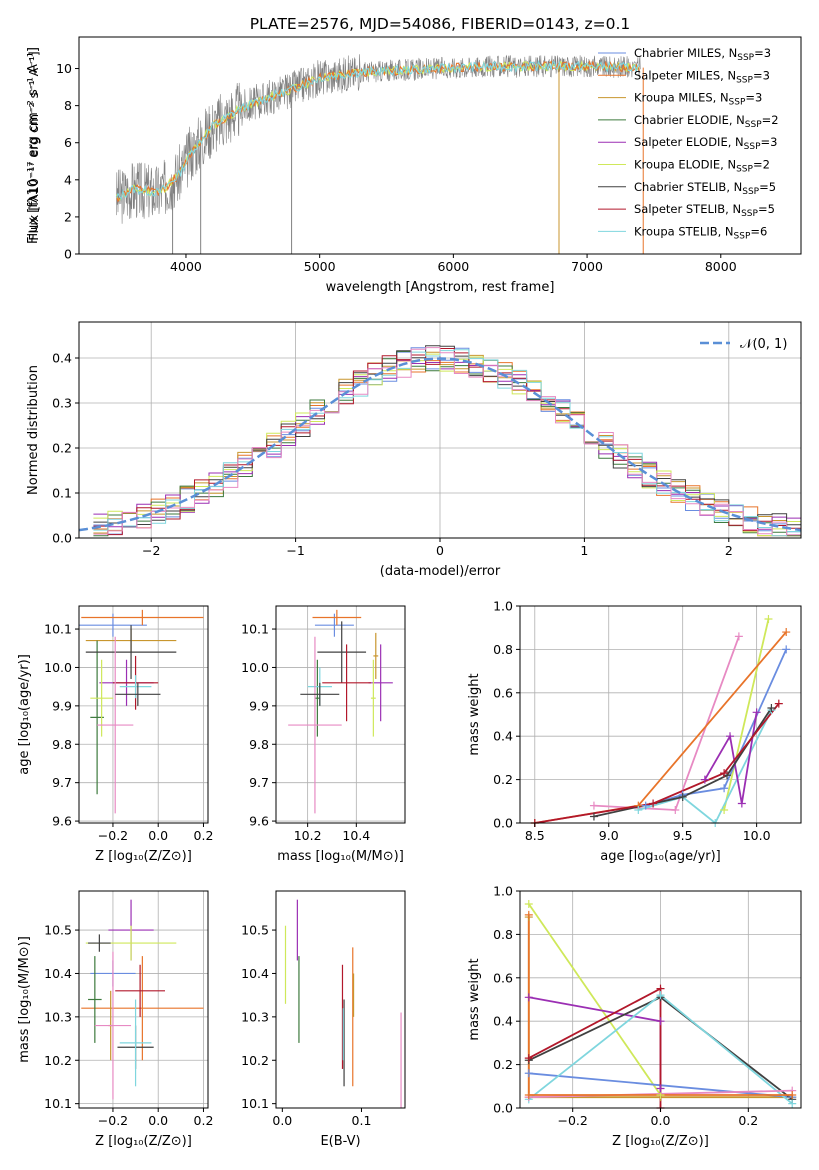 Image resolution: width=819 pixels, height=1170 pixels. I want to click on x-tick-label: 10.4, so click(356, 835).